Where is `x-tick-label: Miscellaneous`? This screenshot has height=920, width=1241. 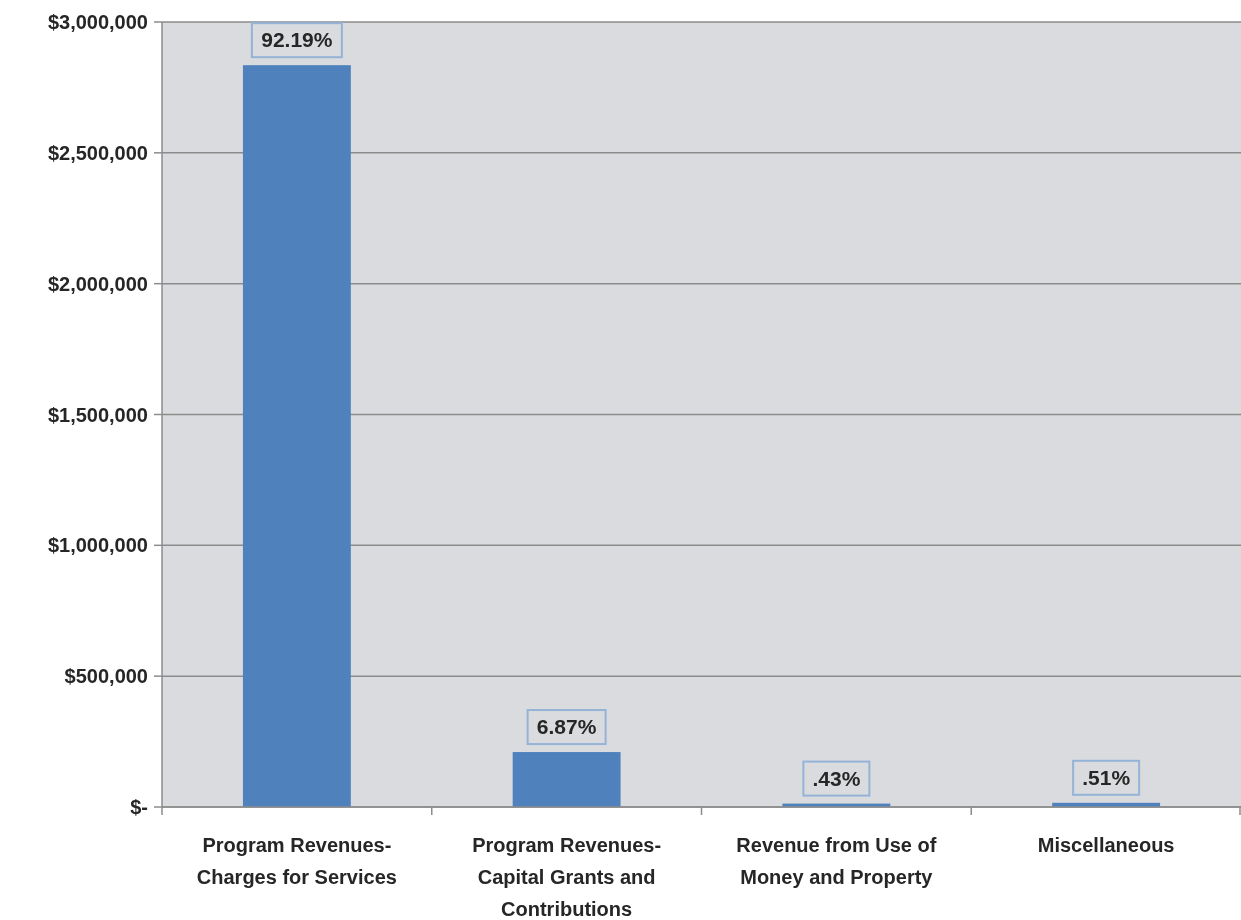 x-tick-label: Miscellaneous is located at coordinates (1106, 845).